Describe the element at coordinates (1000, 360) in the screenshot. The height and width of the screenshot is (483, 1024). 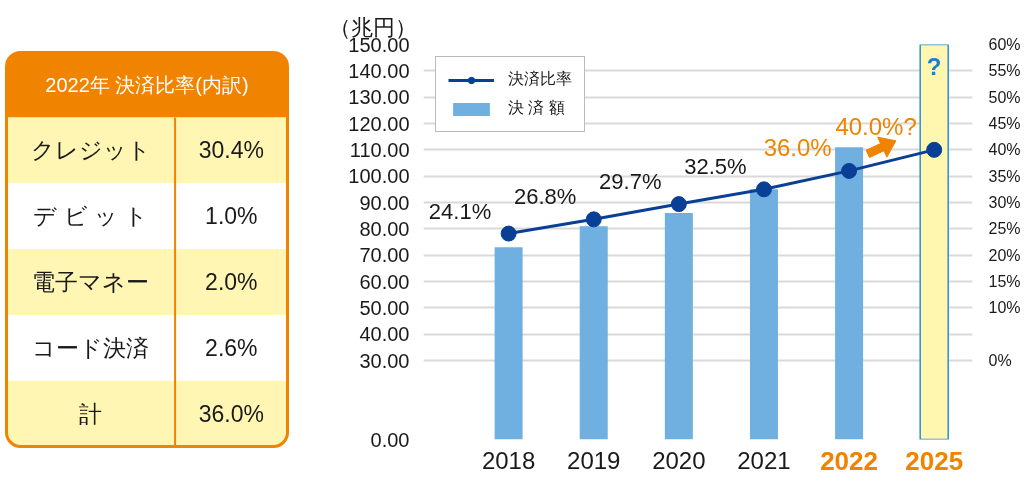
I see `y2-tick-label: 0%` at that location.